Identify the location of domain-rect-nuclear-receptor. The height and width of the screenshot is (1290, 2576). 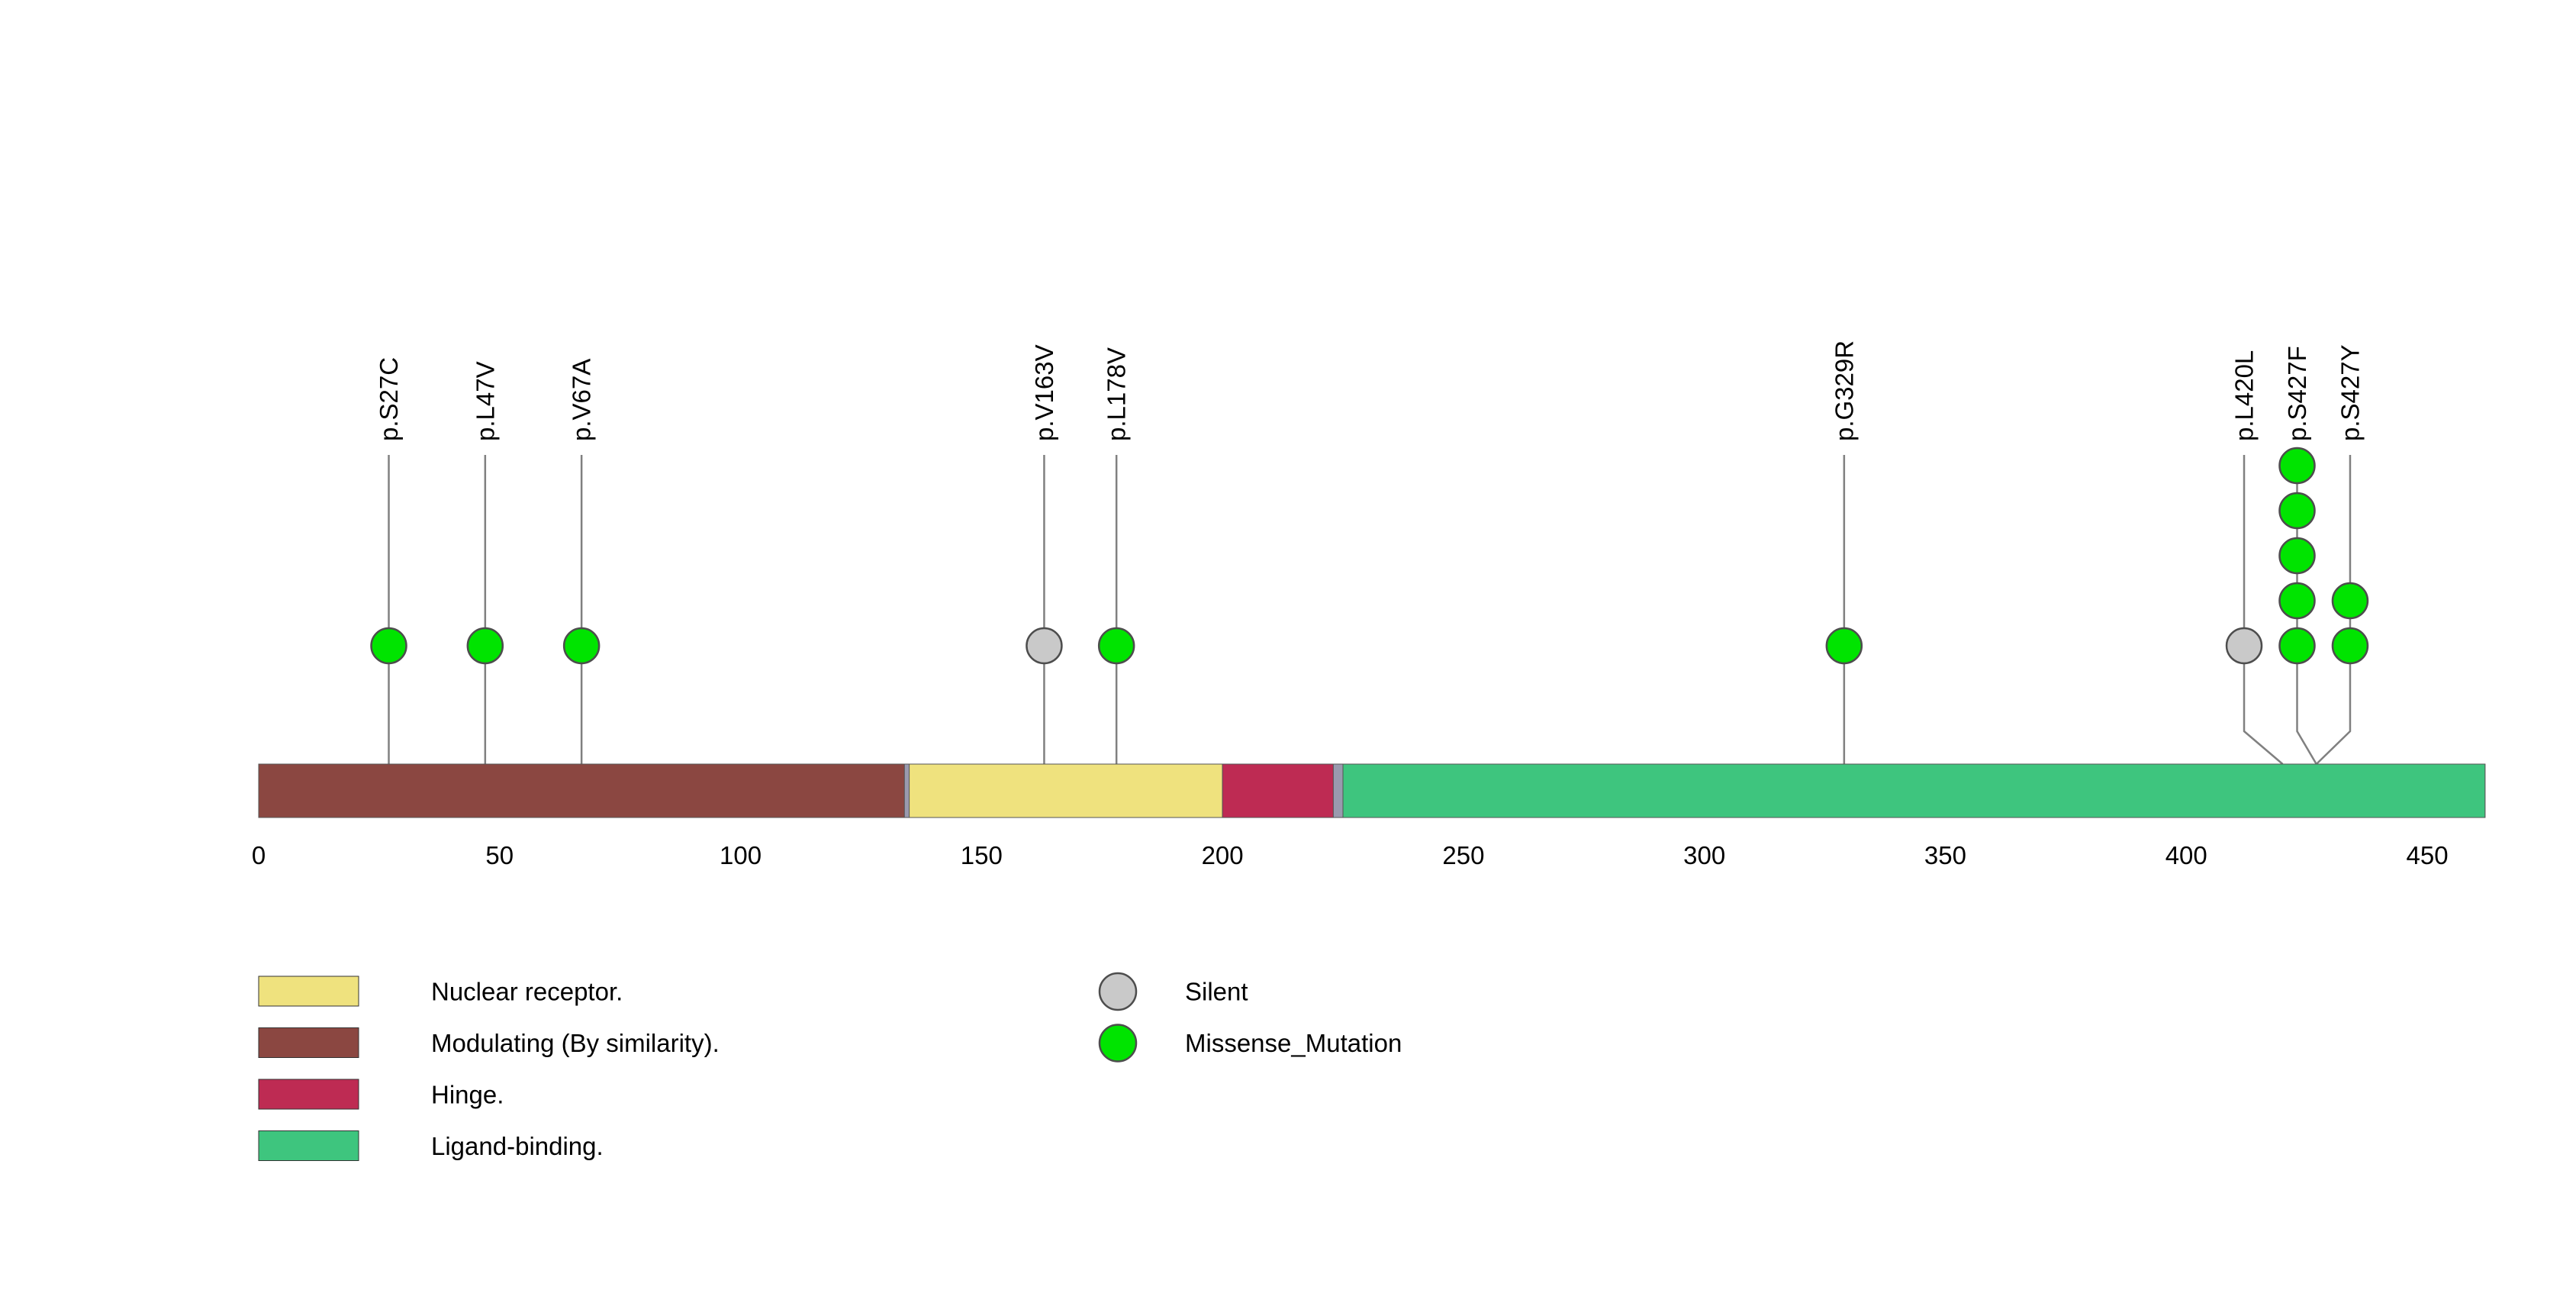
(1066, 790).